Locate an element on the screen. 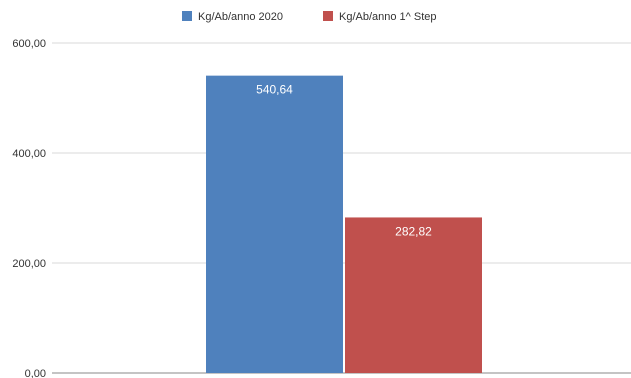 This screenshot has width=631, height=378. legend-label-2020: Kg/Ab/anno 2020 is located at coordinates (240, 17).